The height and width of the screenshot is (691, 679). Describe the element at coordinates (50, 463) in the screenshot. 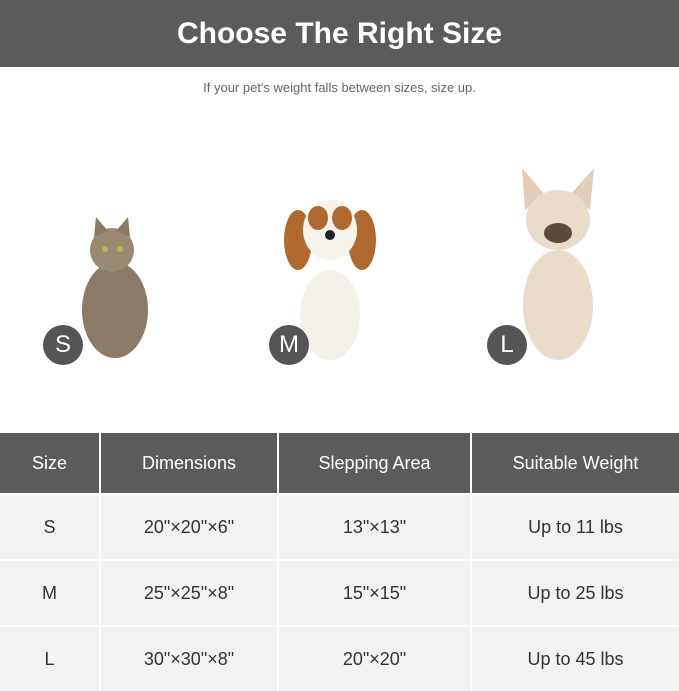

I see `header-size: Size` at that location.